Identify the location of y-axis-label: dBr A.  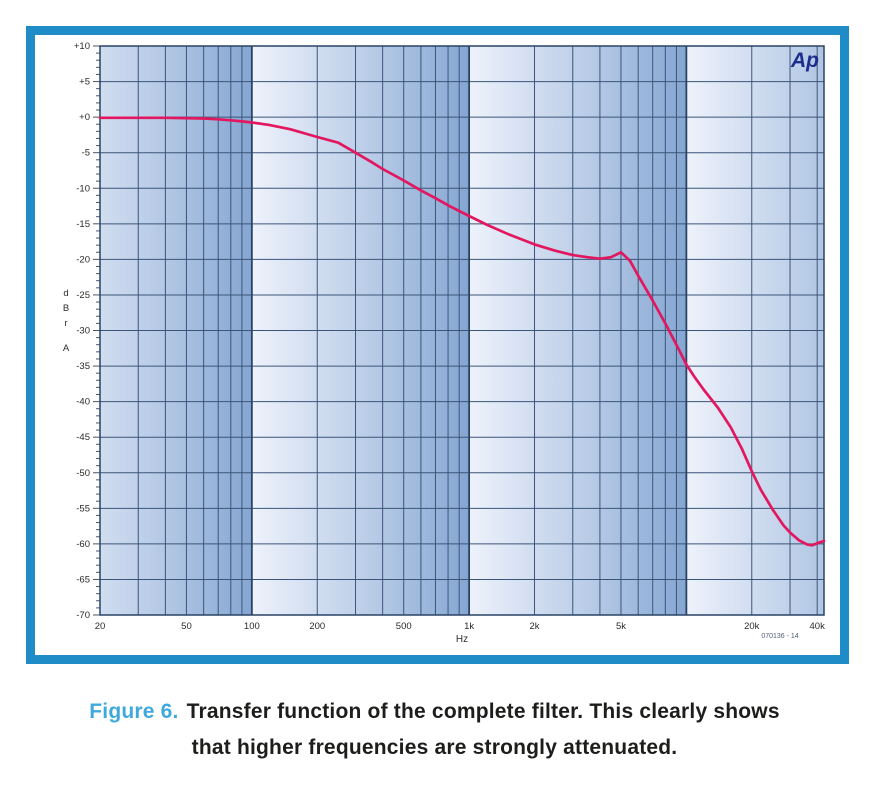
(66, 321).